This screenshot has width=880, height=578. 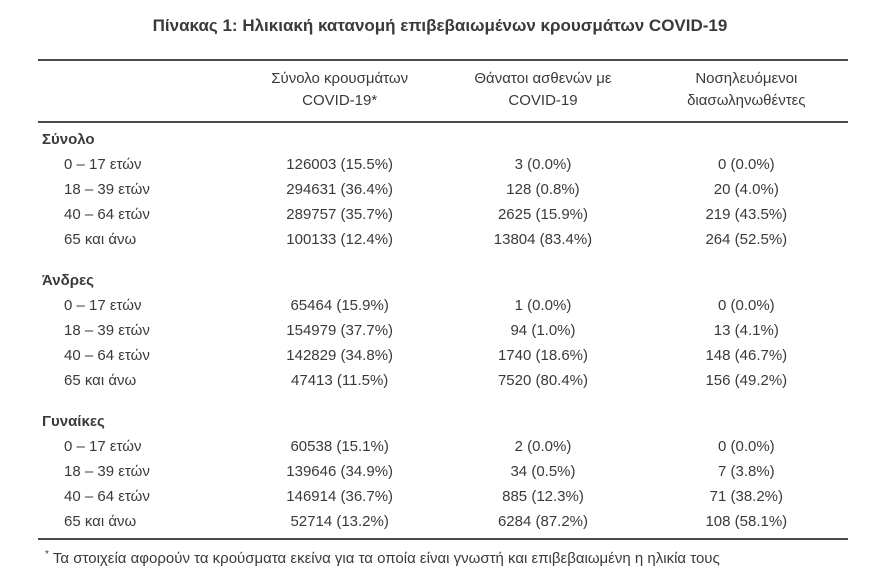 What do you see at coordinates (746, 78) in the screenshot?
I see `column-header-line: Νοσηλευόμενοι` at bounding box center [746, 78].